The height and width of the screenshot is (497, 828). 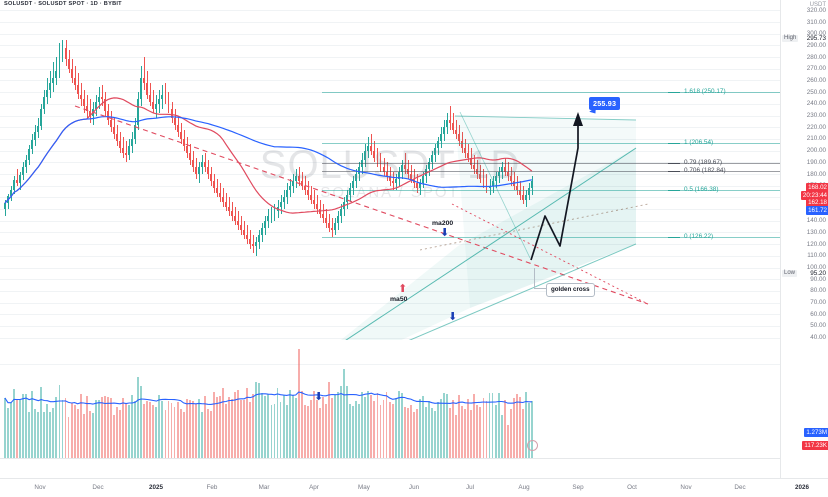 I want to click on fib-dash-1.618, so click(x=674, y=92).